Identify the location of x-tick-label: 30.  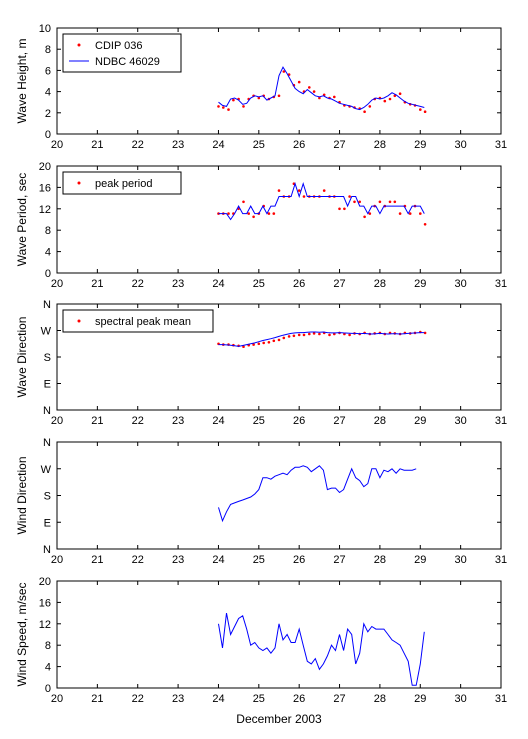
(461, 284).